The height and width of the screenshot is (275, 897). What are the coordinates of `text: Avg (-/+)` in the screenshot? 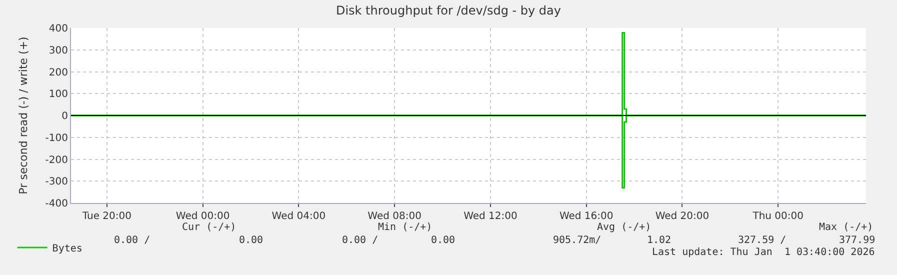 It's located at (624, 227).